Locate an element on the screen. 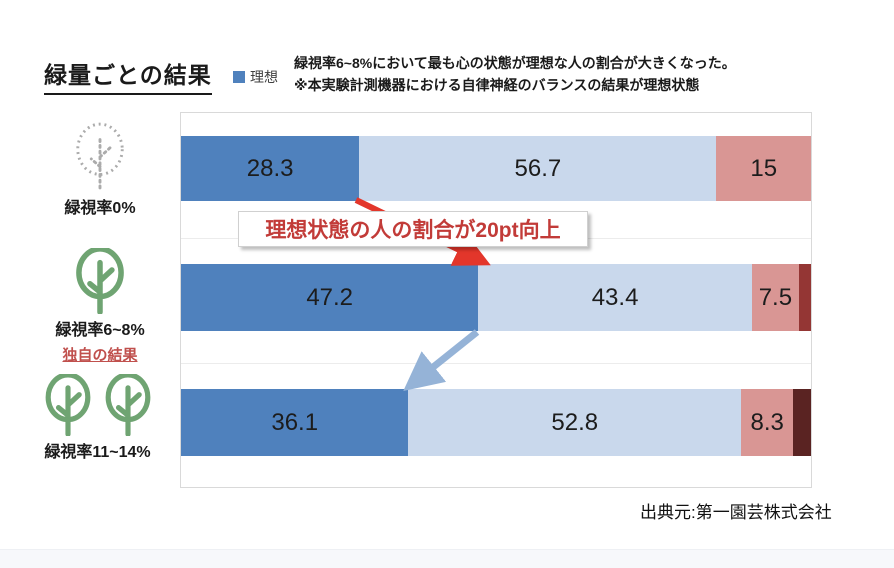 This screenshot has width=894, height=568. tree-dotted-icon is located at coordinates (100, 157).